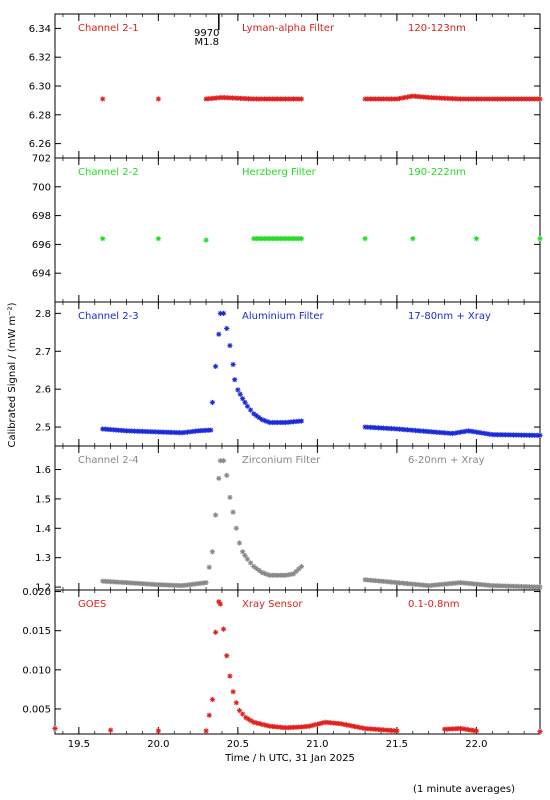  I want to click on panel-1-series, so click(321, 97).